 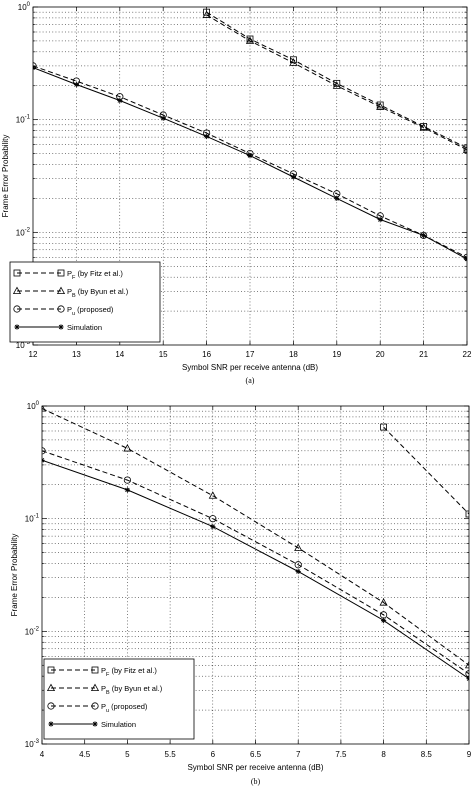 What do you see at coordinates (293, 354) in the screenshot?
I see `x-tick-label: 18` at bounding box center [293, 354].